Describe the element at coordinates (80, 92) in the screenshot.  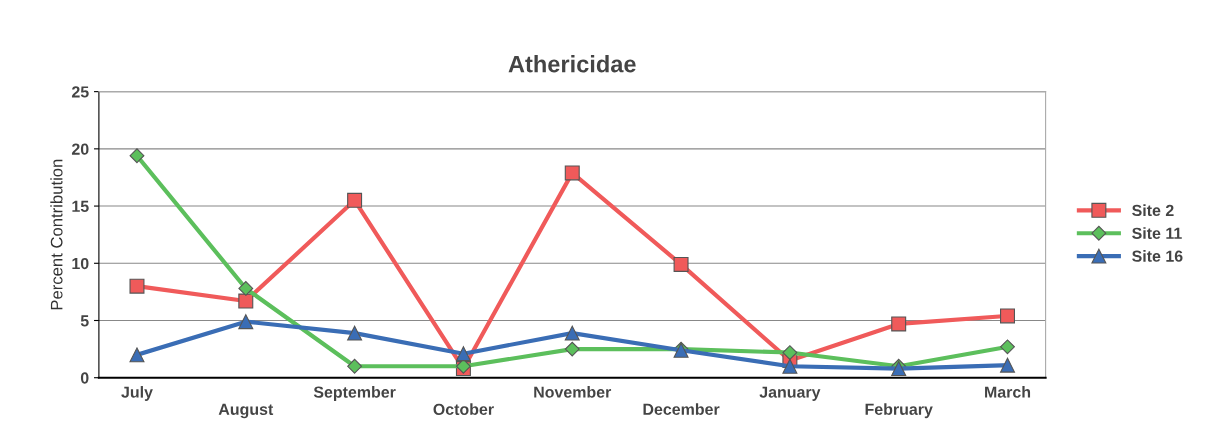
I see `y-tick-label: 25` at that location.